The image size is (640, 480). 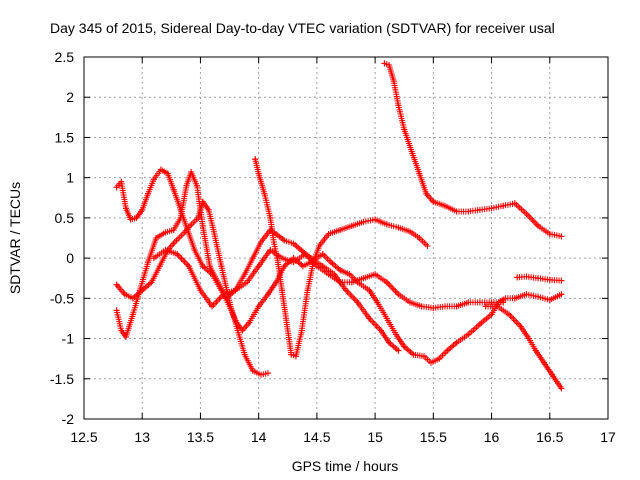 I want to click on x-tick-label: 14.5, so click(x=316, y=437).